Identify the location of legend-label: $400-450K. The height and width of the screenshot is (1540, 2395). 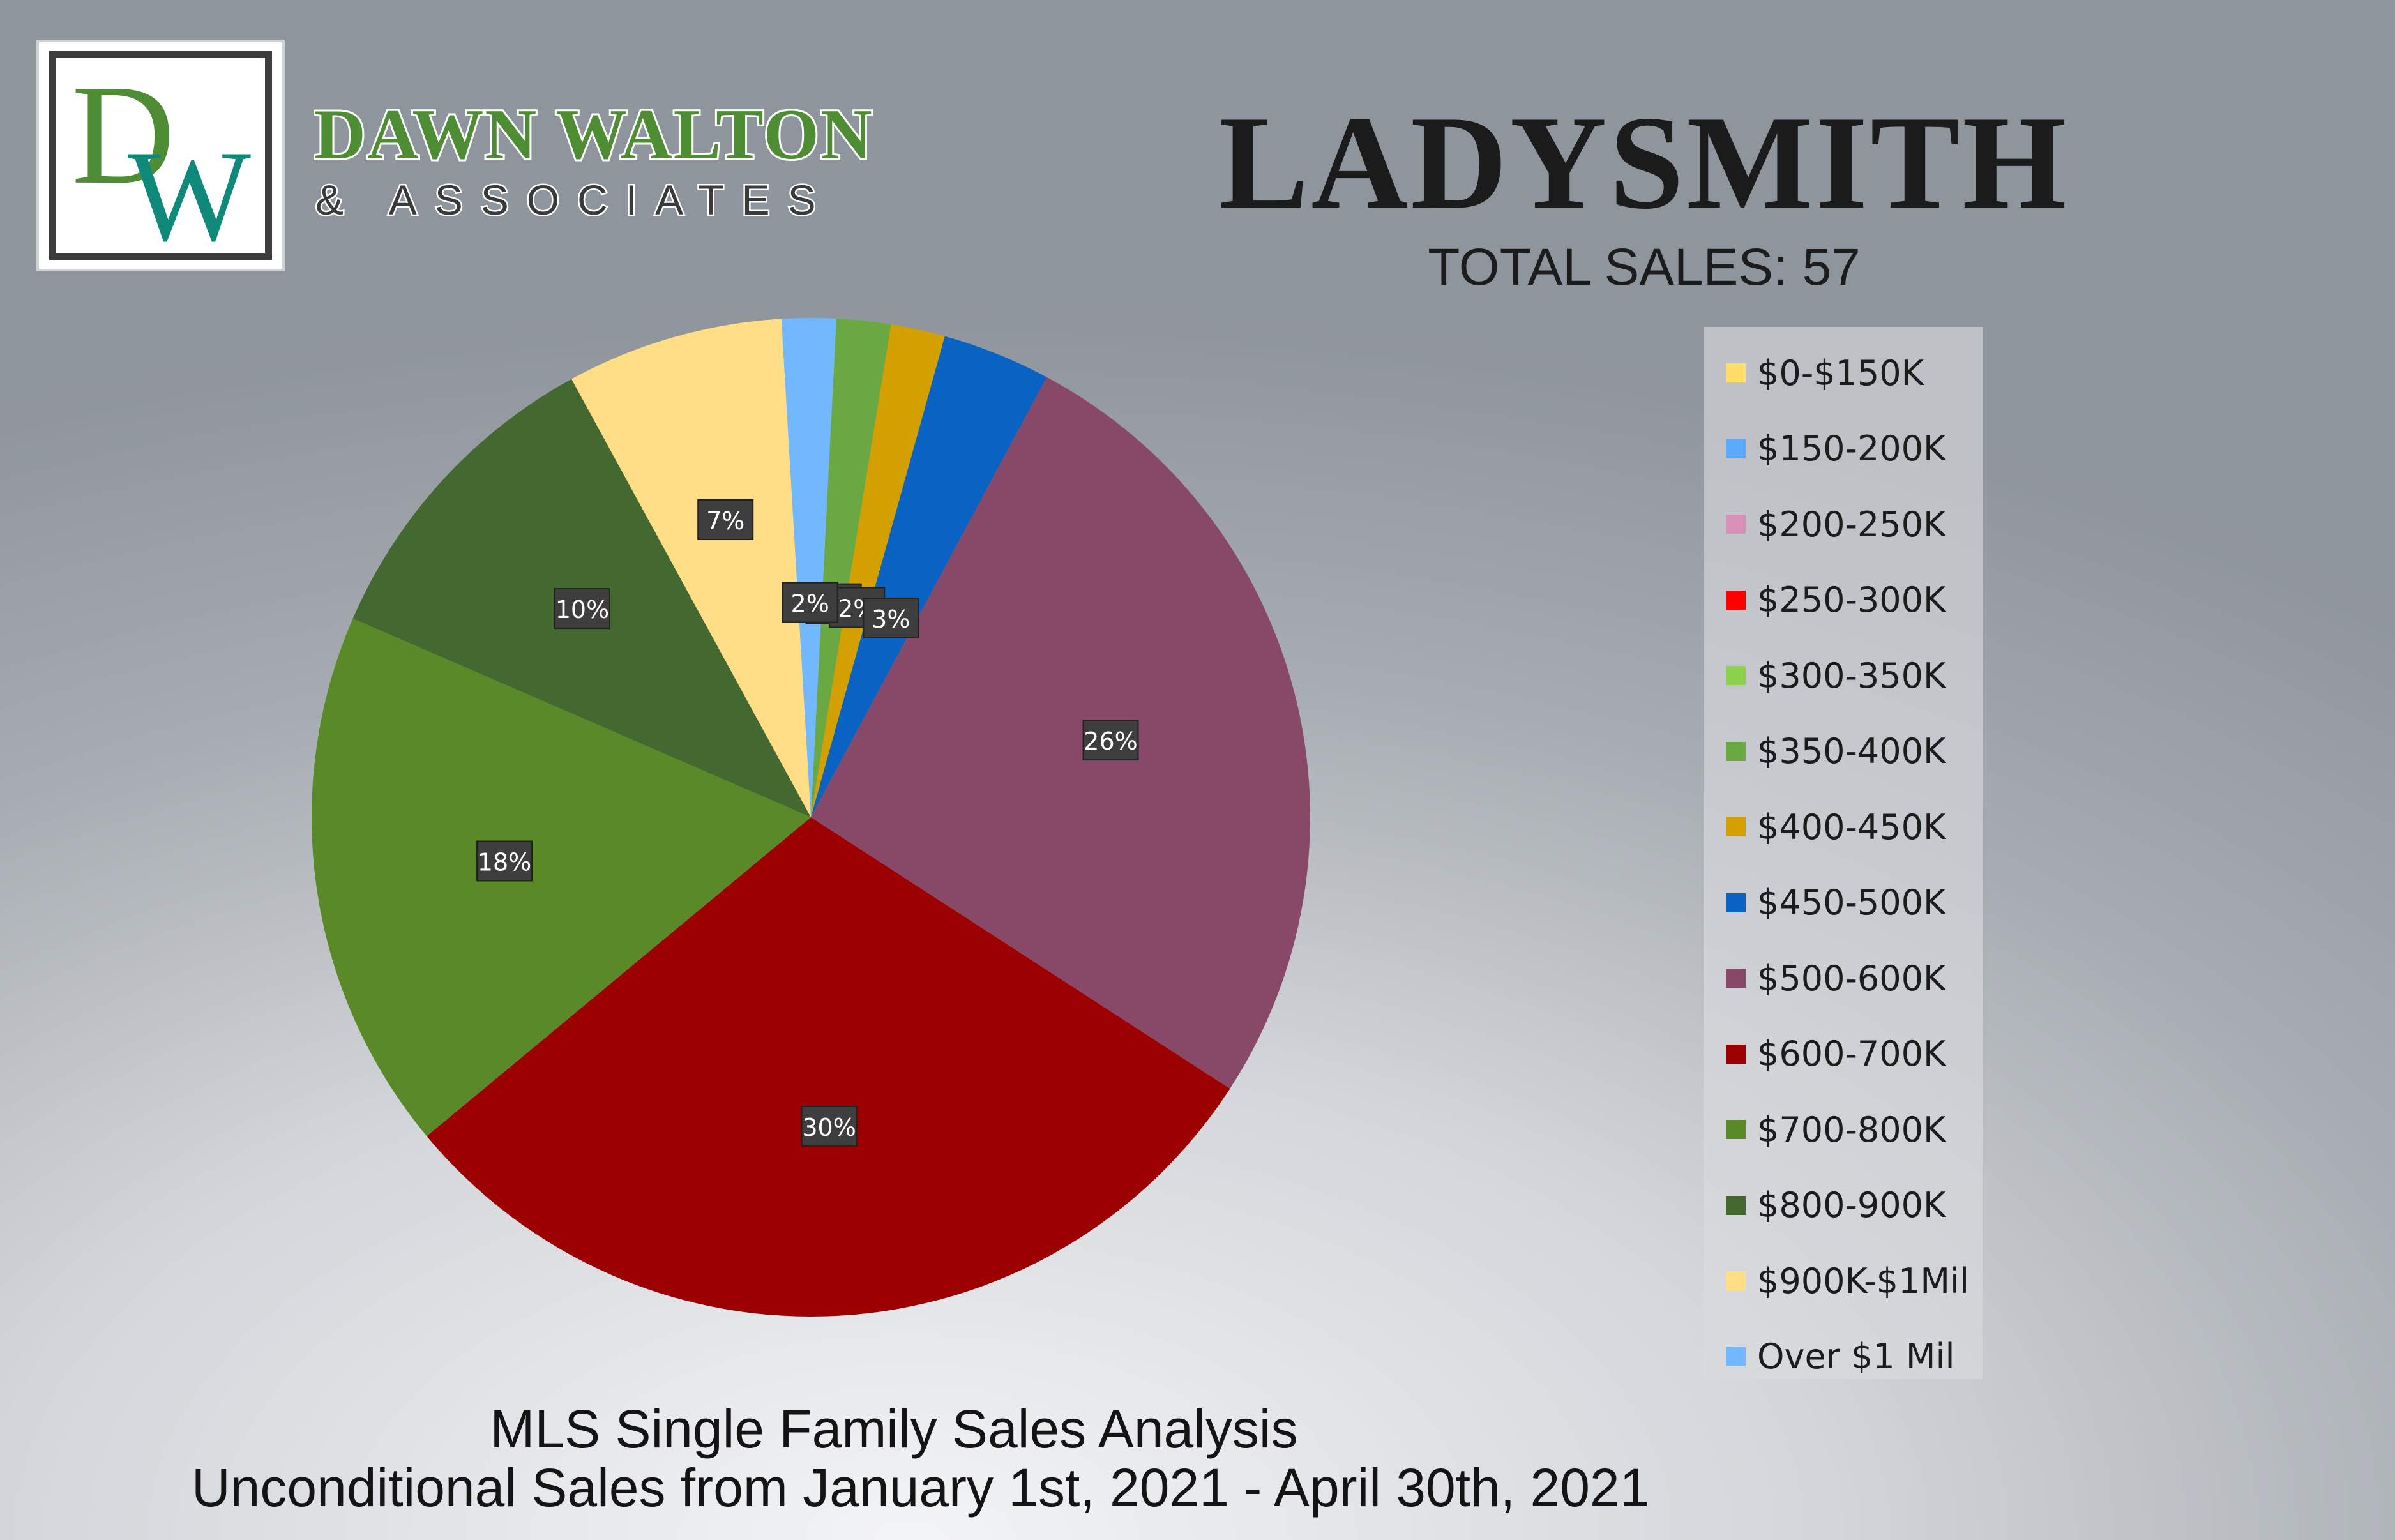
(1851, 826).